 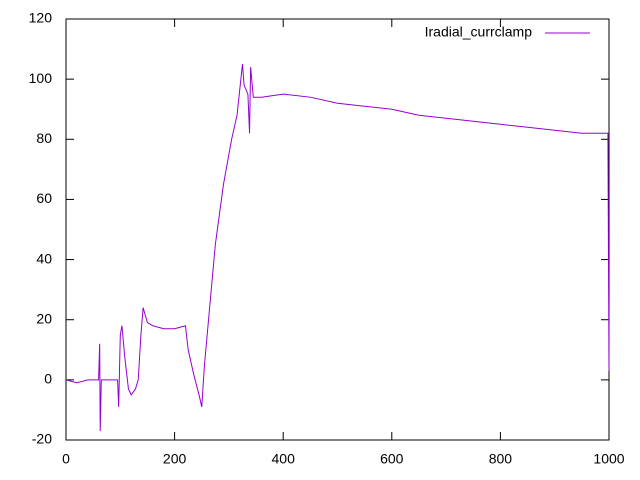 I want to click on x-tick-label: 0, so click(x=66, y=459).